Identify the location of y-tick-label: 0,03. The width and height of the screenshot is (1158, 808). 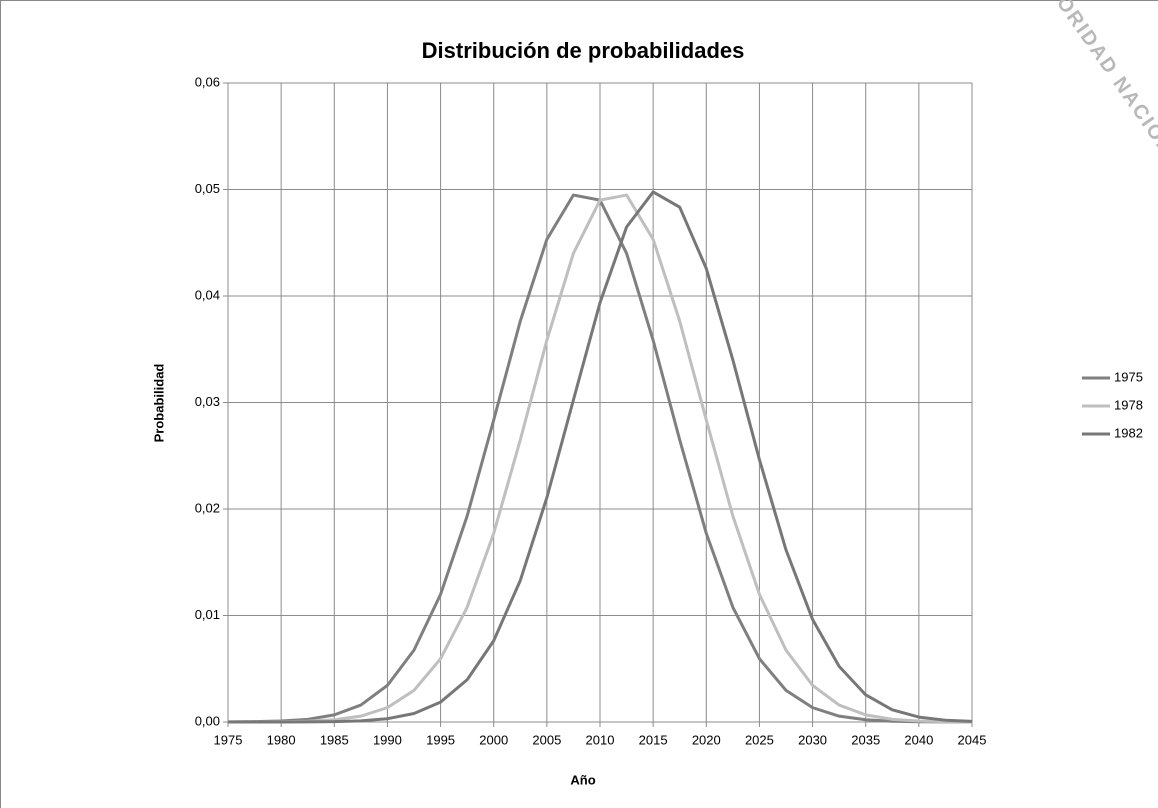
(207, 401).